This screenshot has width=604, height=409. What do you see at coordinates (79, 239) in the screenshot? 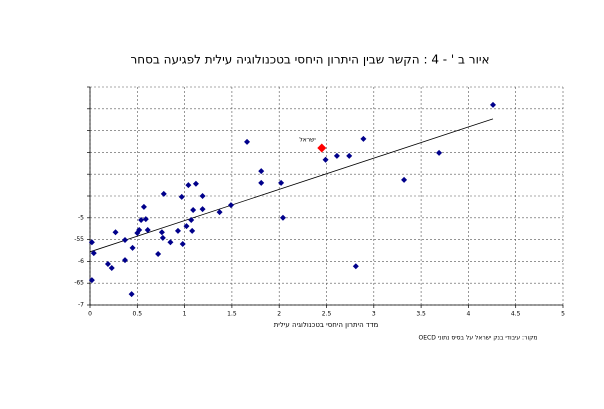
I see `y-tick-label: -55` at bounding box center [79, 239].